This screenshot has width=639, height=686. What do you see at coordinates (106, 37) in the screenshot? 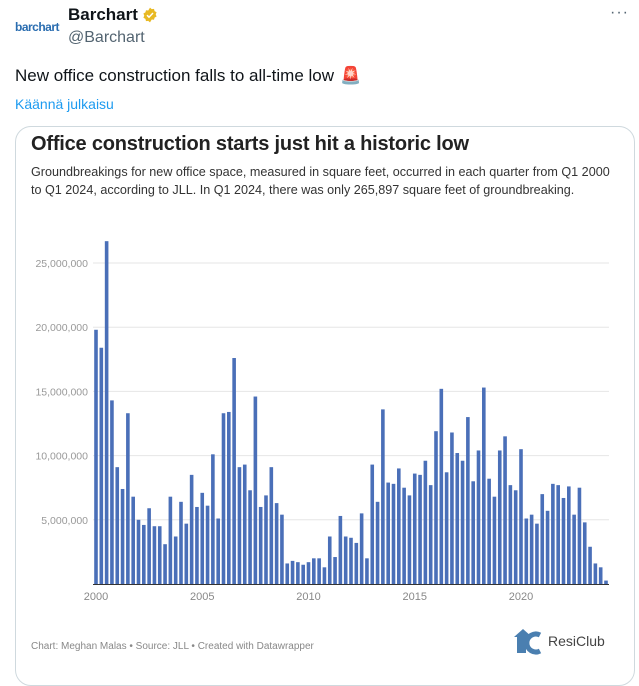
I see `author-handle: @Barchart` at bounding box center [106, 37].